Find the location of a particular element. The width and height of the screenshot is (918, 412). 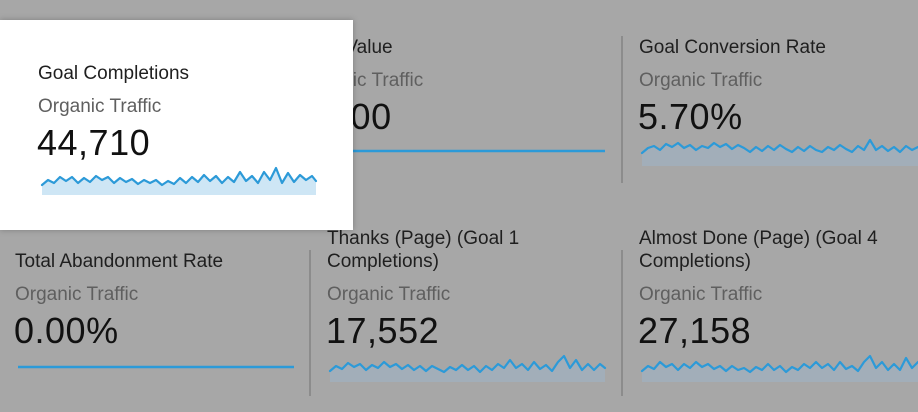

tile-value: 27,158 is located at coordinates (695, 330).